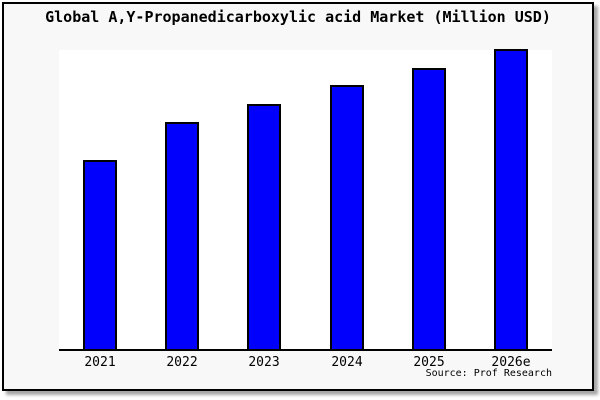 The image size is (600, 400). What do you see at coordinates (488, 373) in the screenshot?
I see `source-note: Source: Prof Research` at bounding box center [488, 373].